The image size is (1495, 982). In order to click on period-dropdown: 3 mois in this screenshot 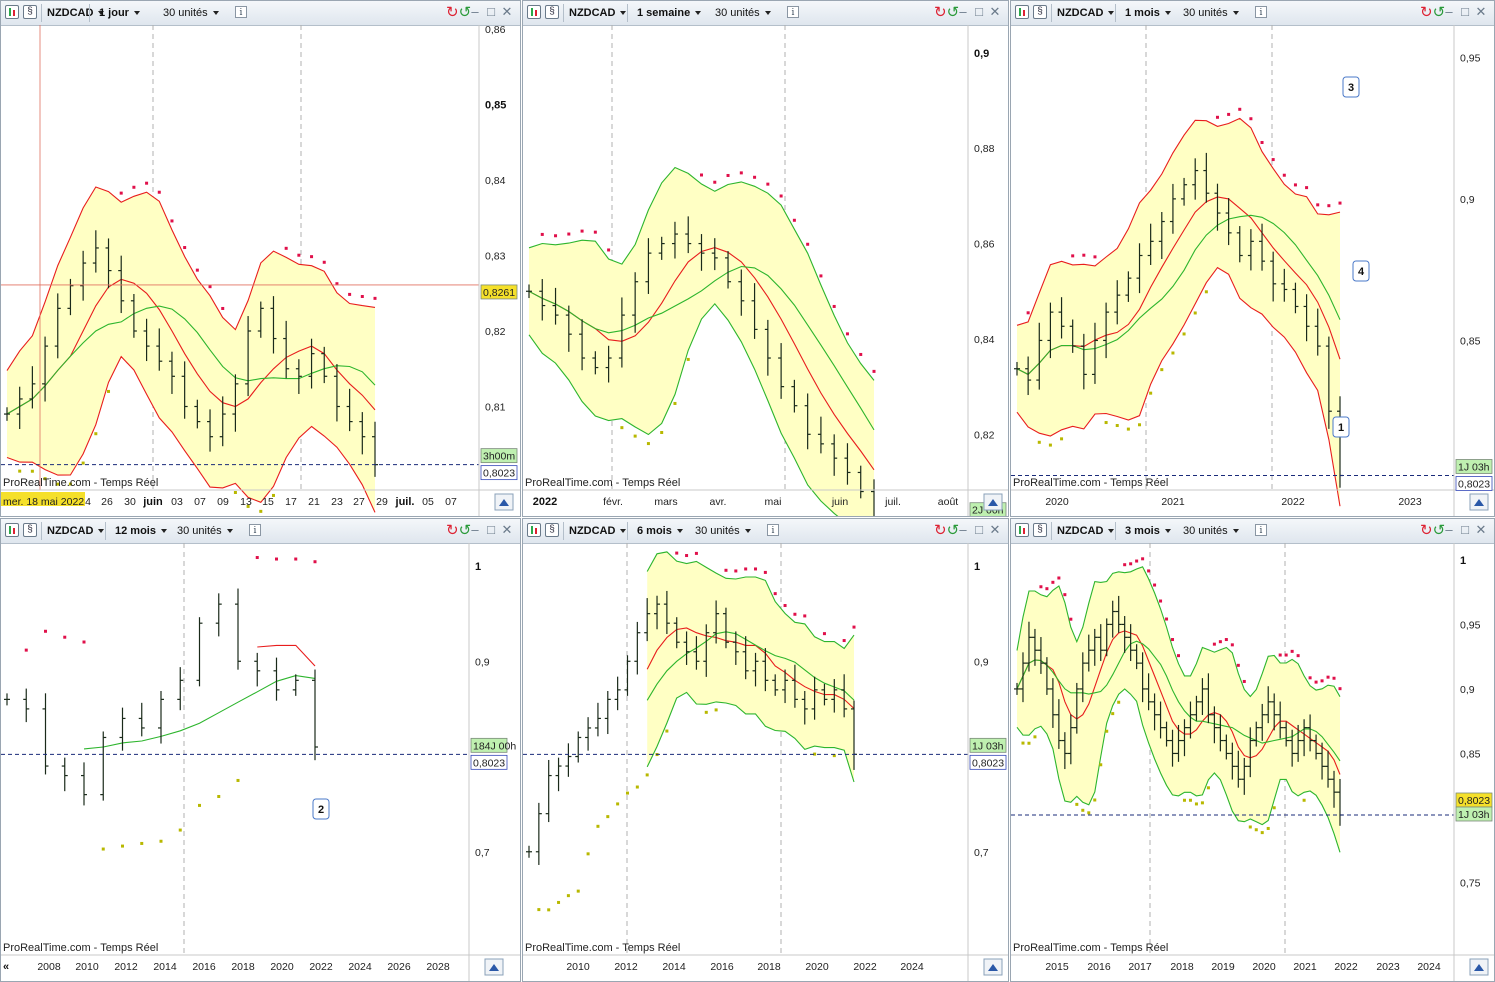, I will do `click(1148, 531)`.